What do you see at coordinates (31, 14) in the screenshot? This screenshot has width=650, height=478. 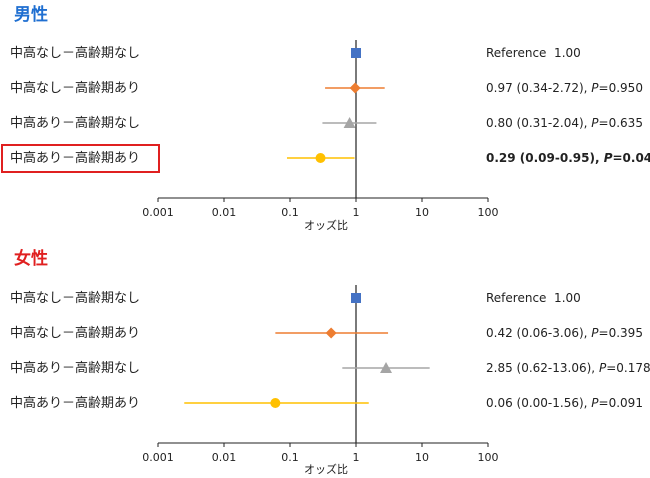 I see `panel-title: 男性` at bounding box center [31, 14].